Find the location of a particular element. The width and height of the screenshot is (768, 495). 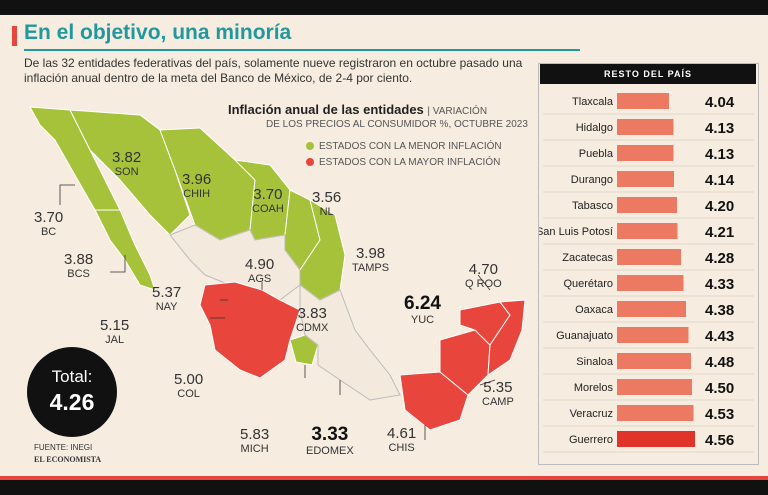

bar-category-label: Veracruz is located at coordinates (591, 414).